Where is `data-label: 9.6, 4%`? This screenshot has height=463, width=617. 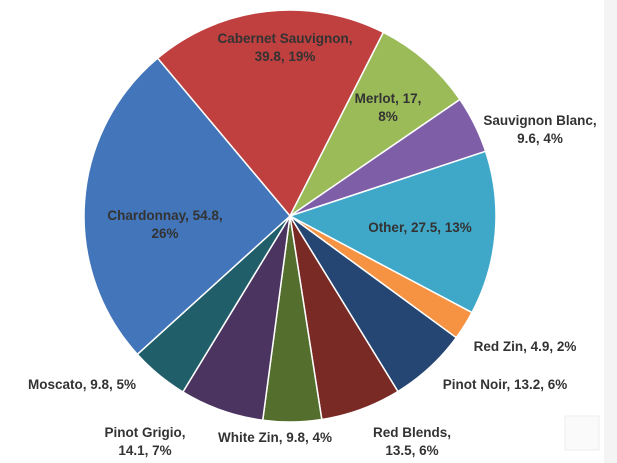
data-label: 9.6, 4% is located at coordinates (540, 138).